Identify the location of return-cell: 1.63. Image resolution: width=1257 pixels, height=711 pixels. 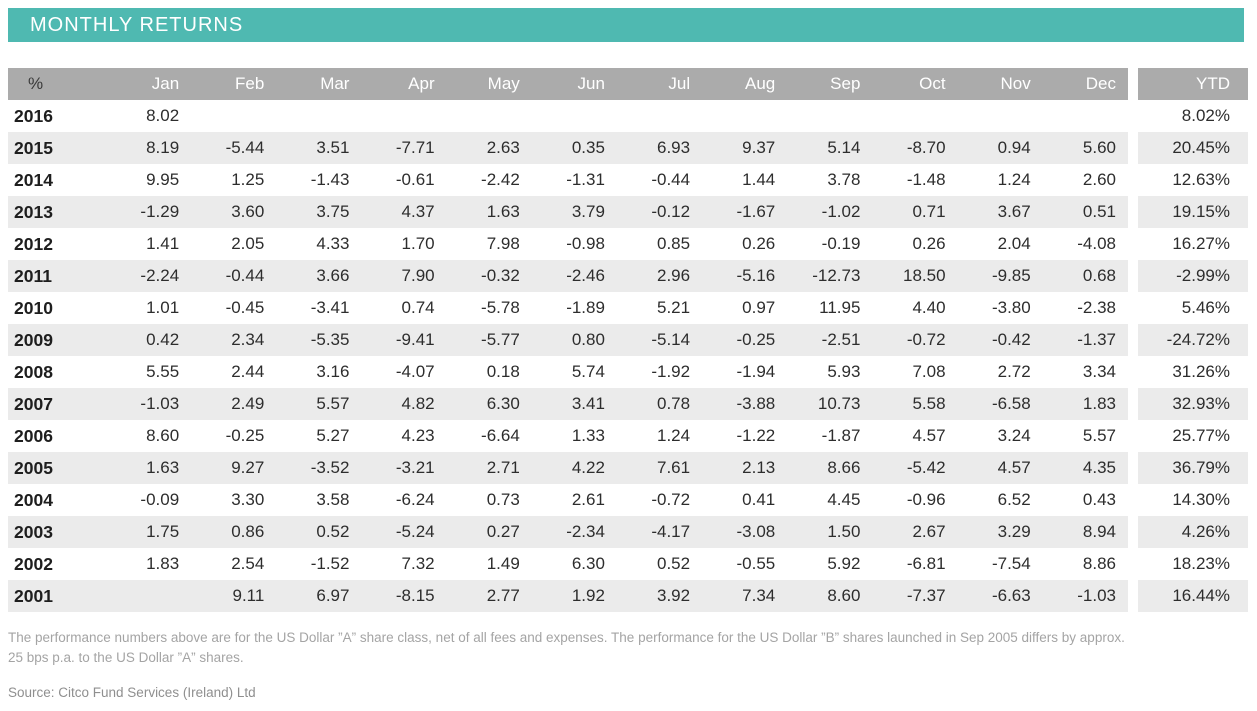
(149, 468).